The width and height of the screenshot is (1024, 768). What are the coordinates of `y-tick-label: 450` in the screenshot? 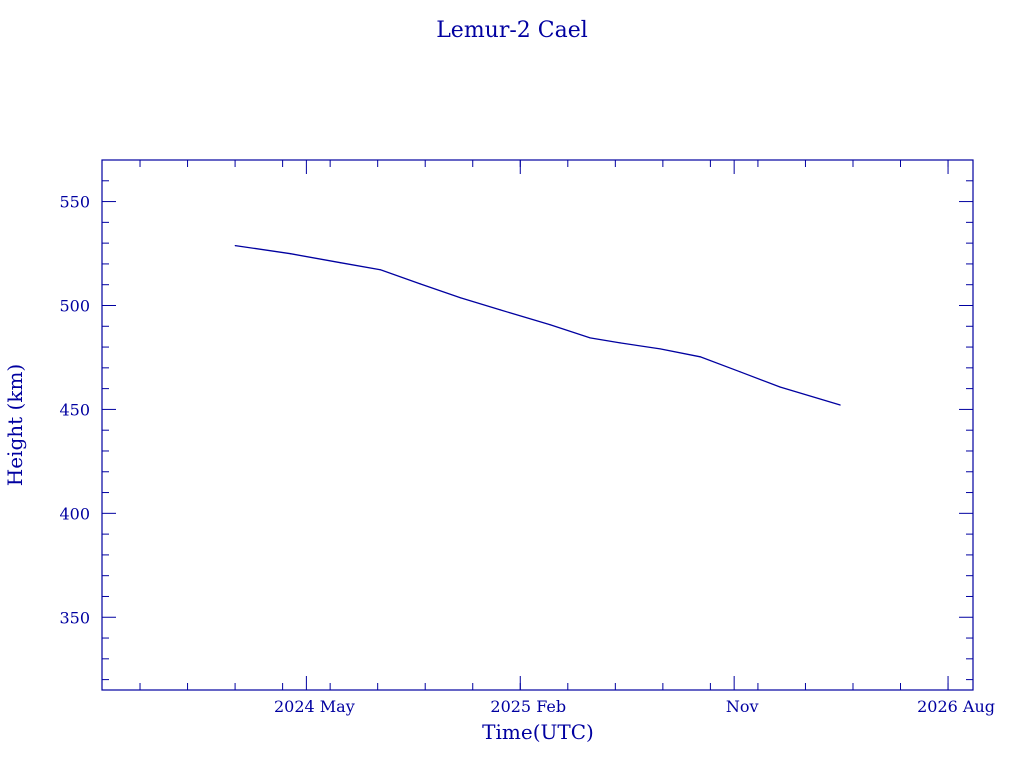 It's located at (74, 409).